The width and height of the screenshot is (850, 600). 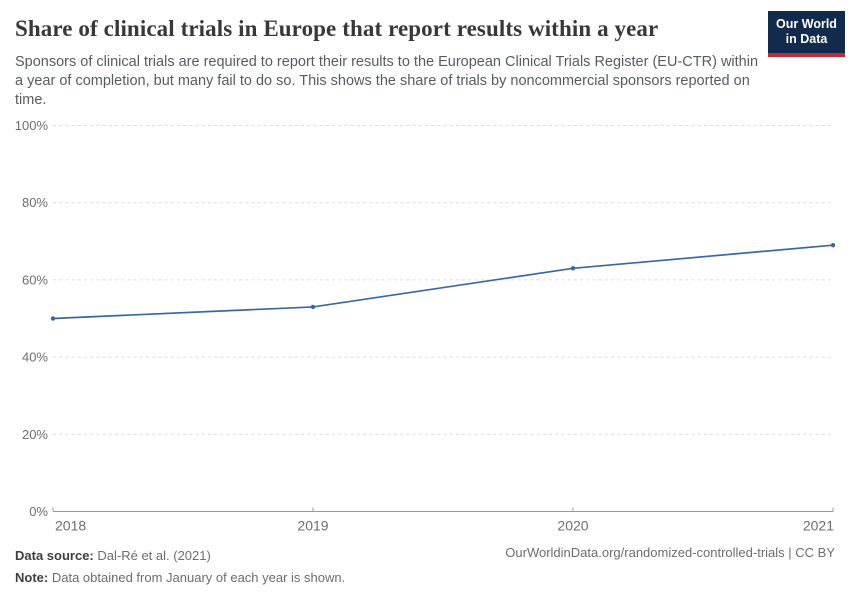 What do you see at coordinates (572, 526) in the screenshot?
I see `x-tick-label: 2020` at bounding box center [572, 526].